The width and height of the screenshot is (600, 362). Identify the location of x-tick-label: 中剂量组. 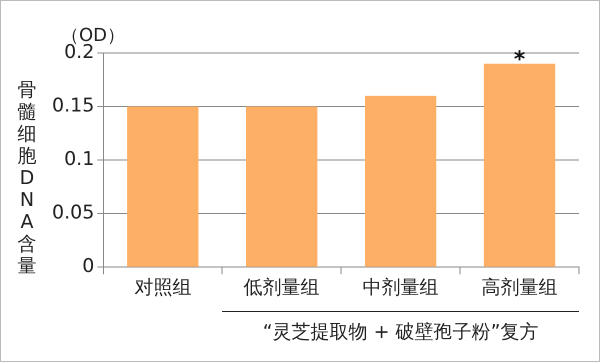
(400, 287).